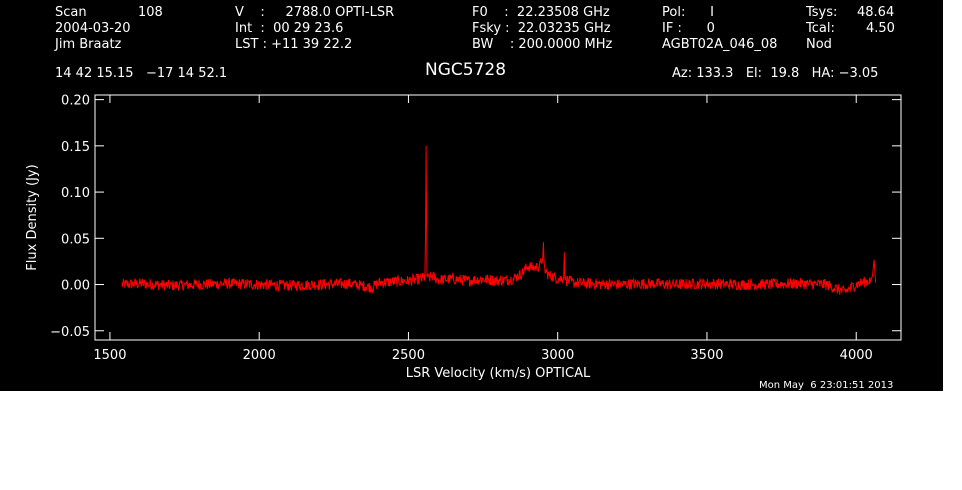 This screenshot has width=962, height=490. I want to click on y-tick-label: −0.05, so click(70, 332).